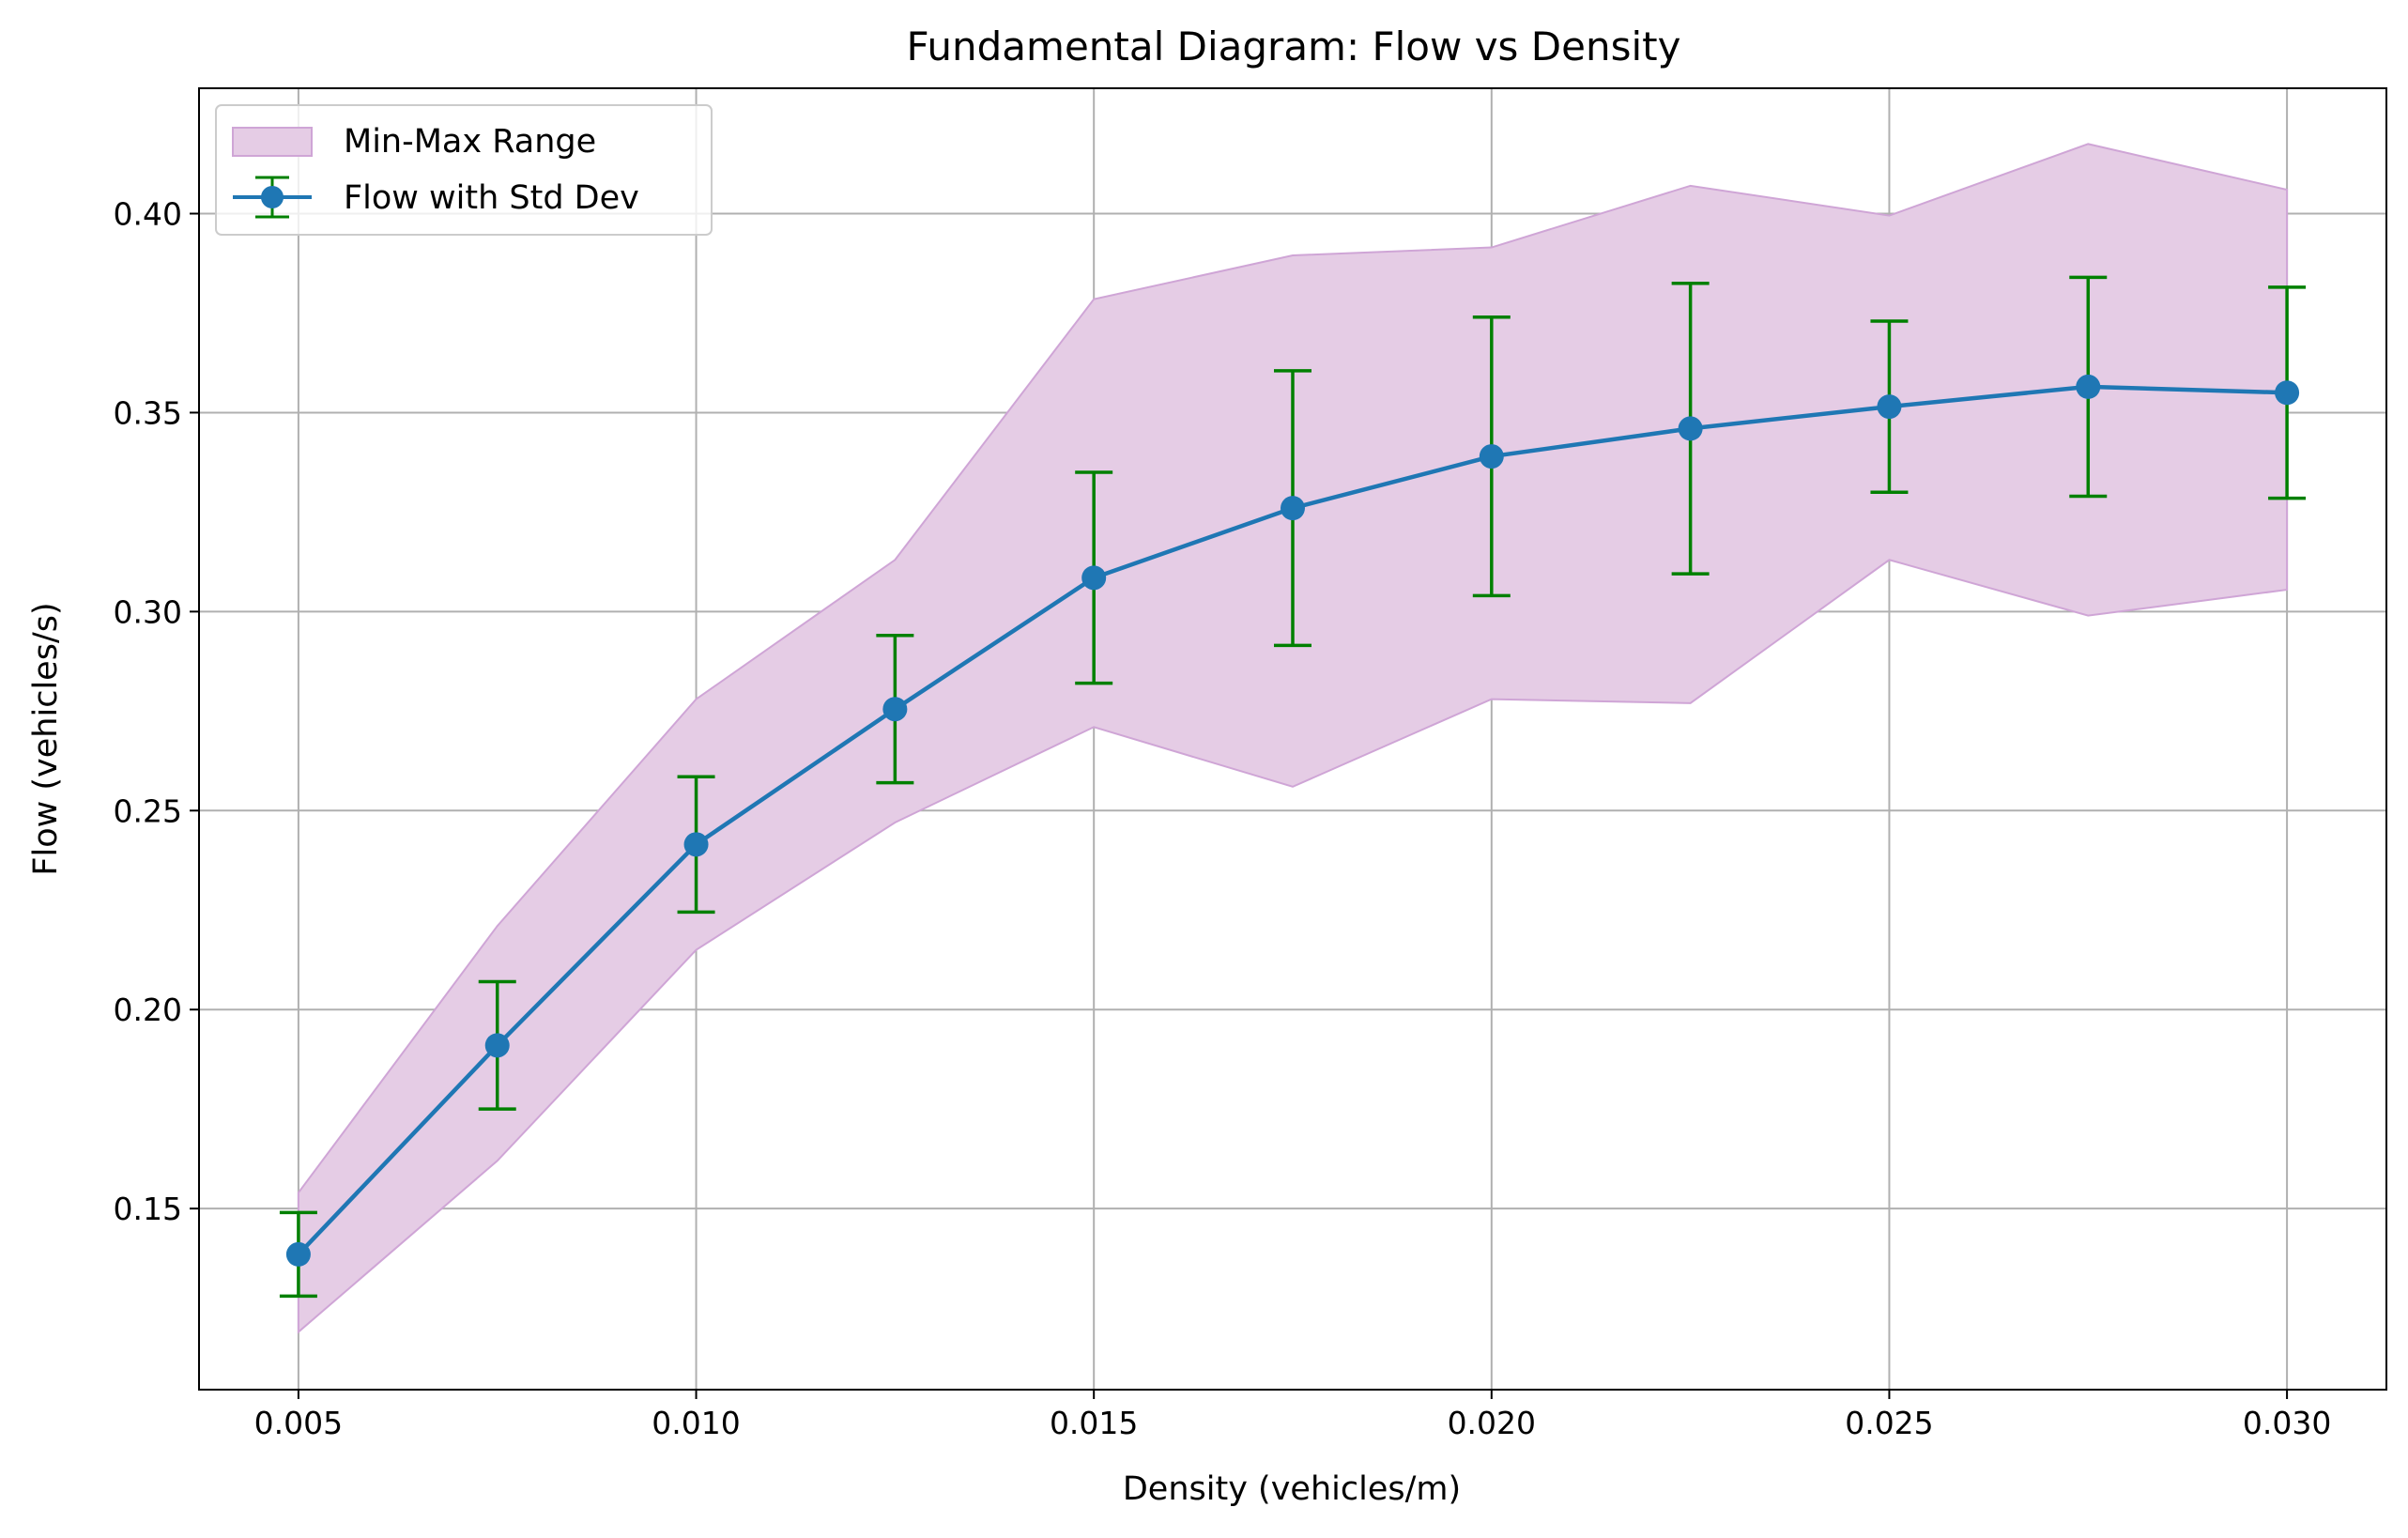 The width and height of the screenshot is (2408, 1538). What do you see at coordinates (148, 611) in the screenshot?
I see `y-tick-label: 0.30` at bounding box center [148, 611].